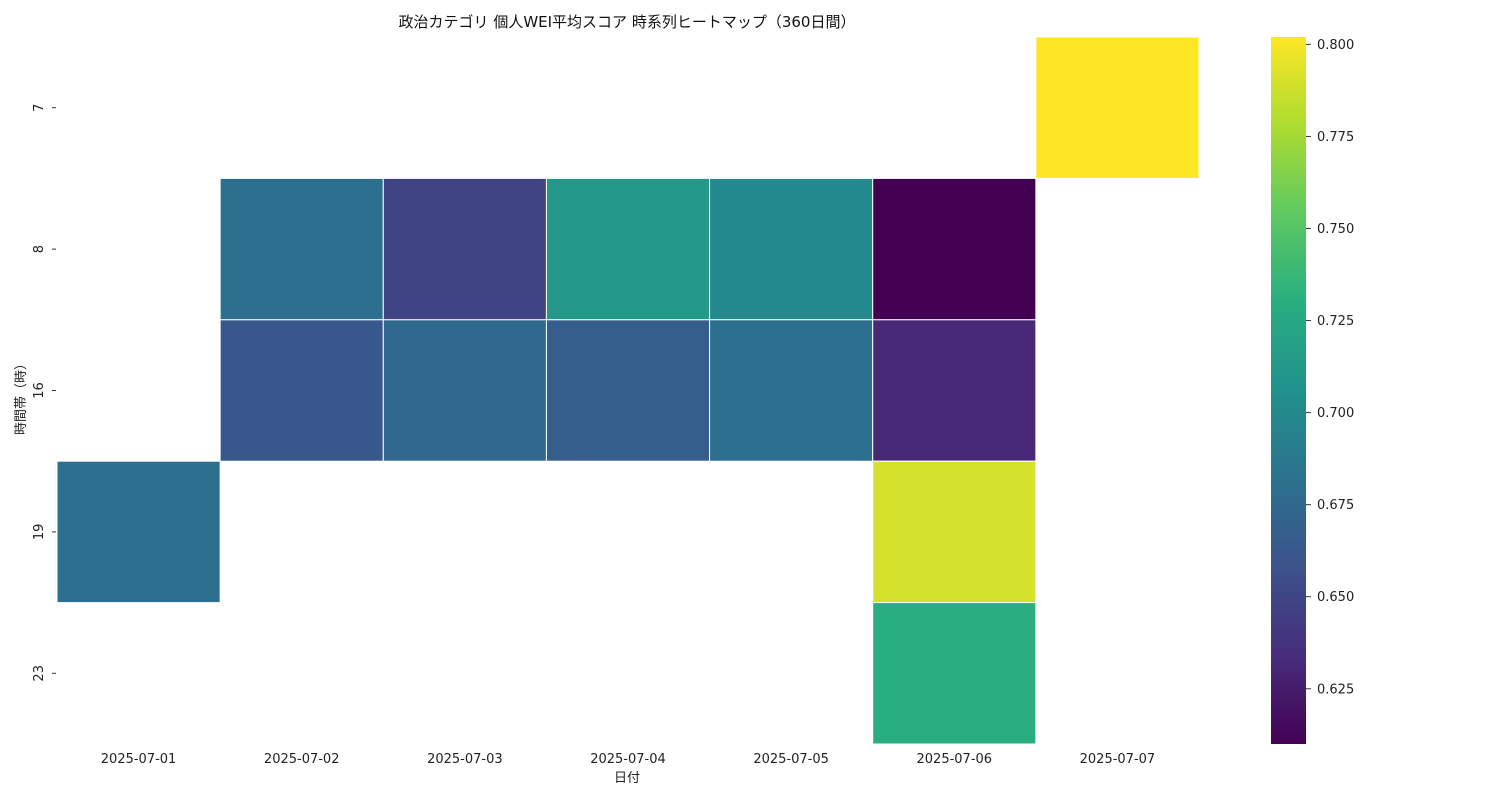 This screenshot has height=800, width=1500. Describe the element at coordinates (39, 390) in the screenshot. I see `y-tick-label: 16` at that location.